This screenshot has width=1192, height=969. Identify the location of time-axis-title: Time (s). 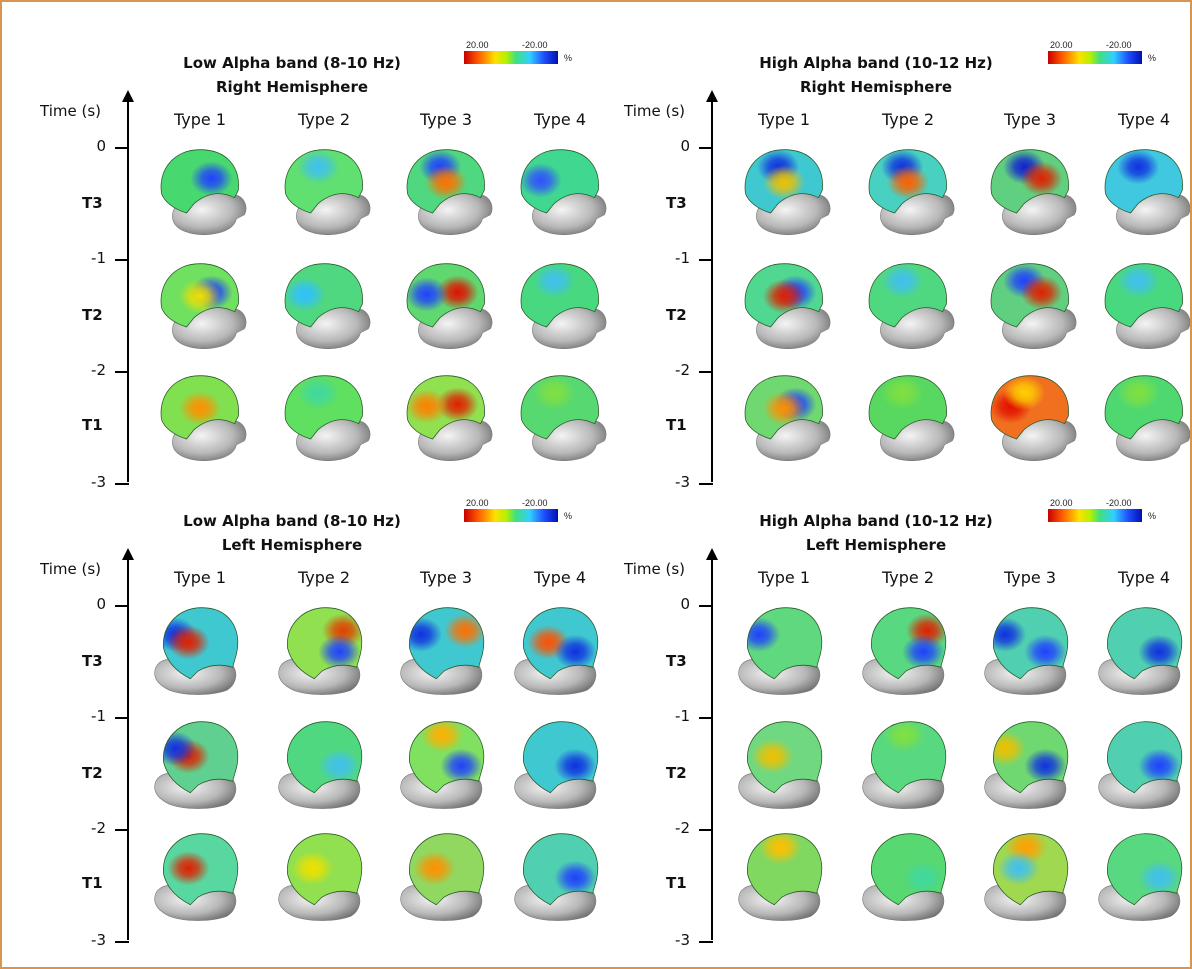
(654, 569).